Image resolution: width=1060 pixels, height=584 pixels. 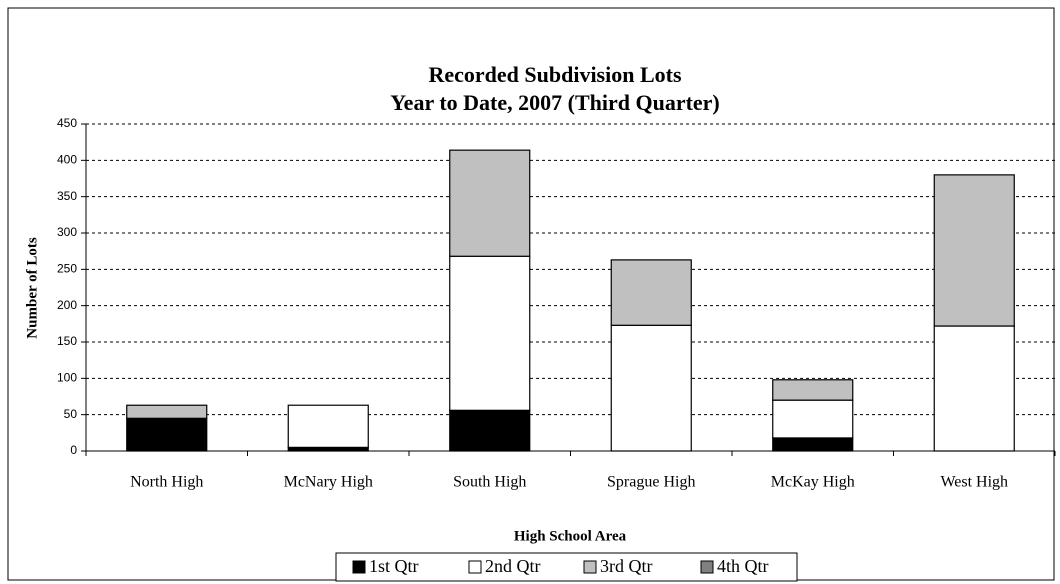 I want to click on y-tick-label: 100, so click(x=67, y=378).